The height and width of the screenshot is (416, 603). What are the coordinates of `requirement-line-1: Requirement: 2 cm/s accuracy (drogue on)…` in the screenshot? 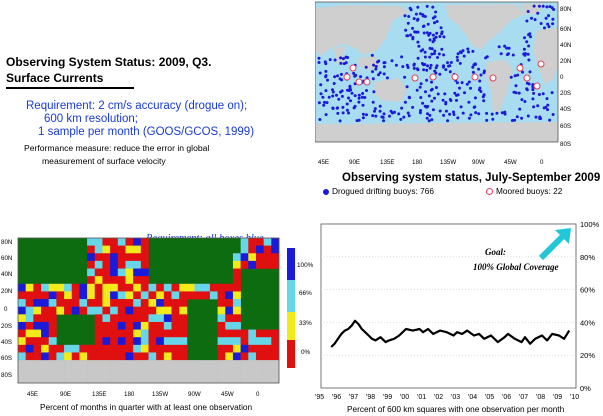 It's located at (137, 106).